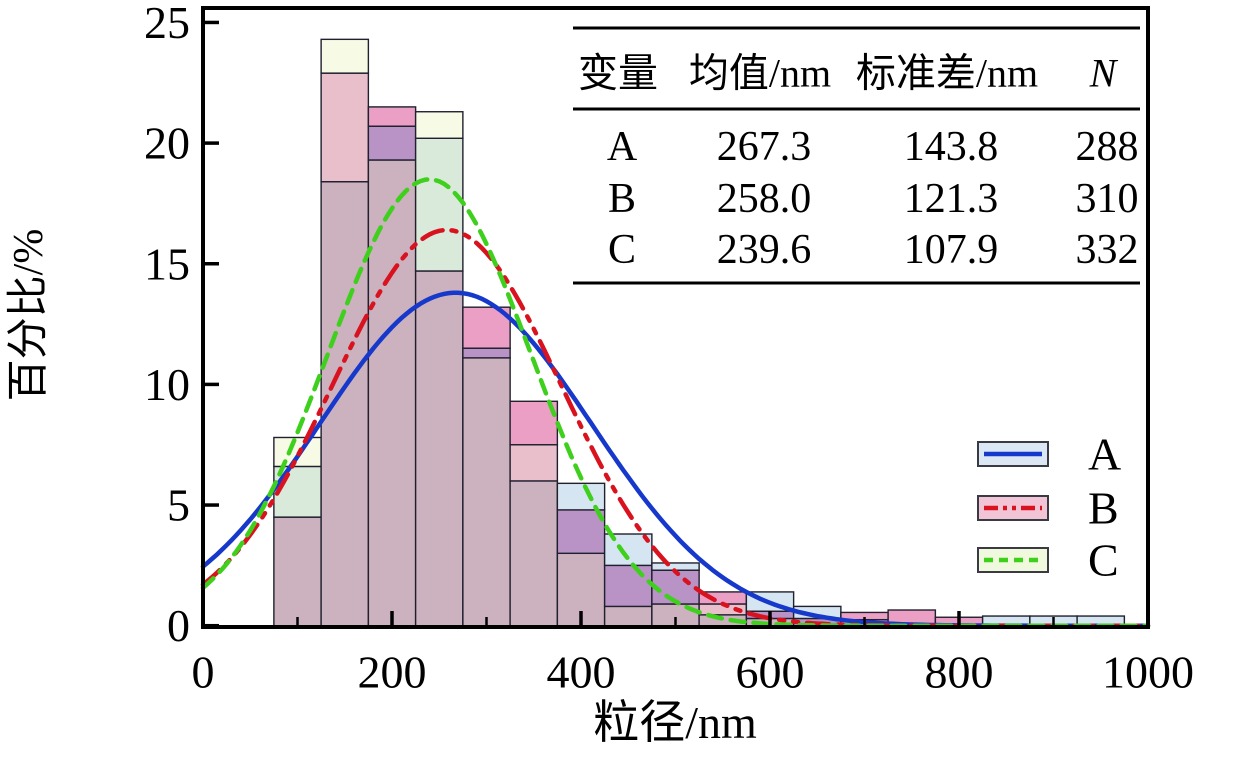 This screenshot has width=1260, height=765. Describe the element at coordinates (178, 625) in the screenshot. I see `y-tick-label: 0` at that location.